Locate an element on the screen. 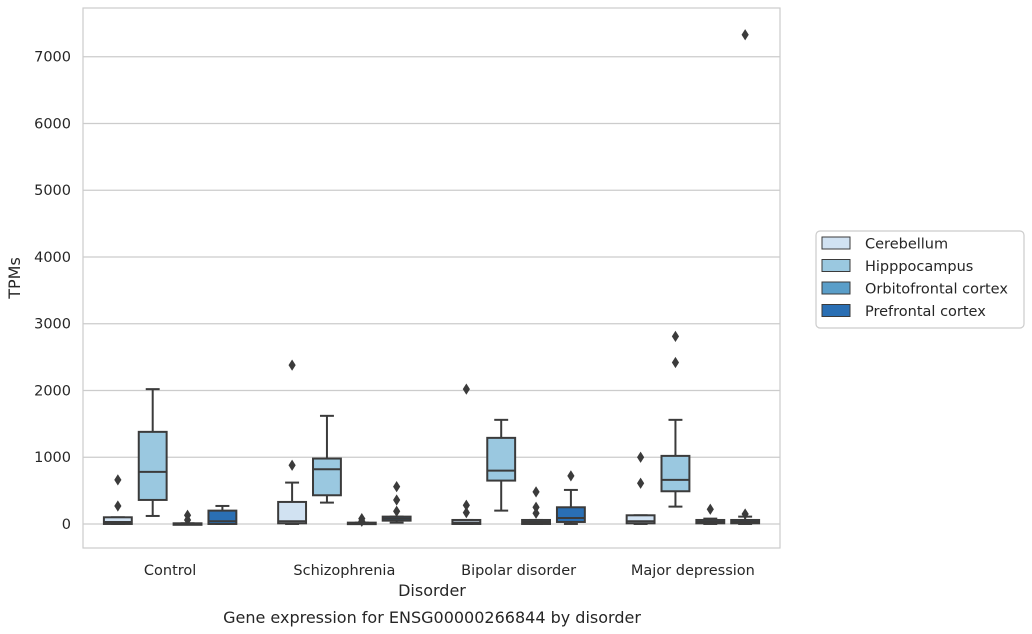  x-tick-label: Major depression is located at coordinates (693, 571).